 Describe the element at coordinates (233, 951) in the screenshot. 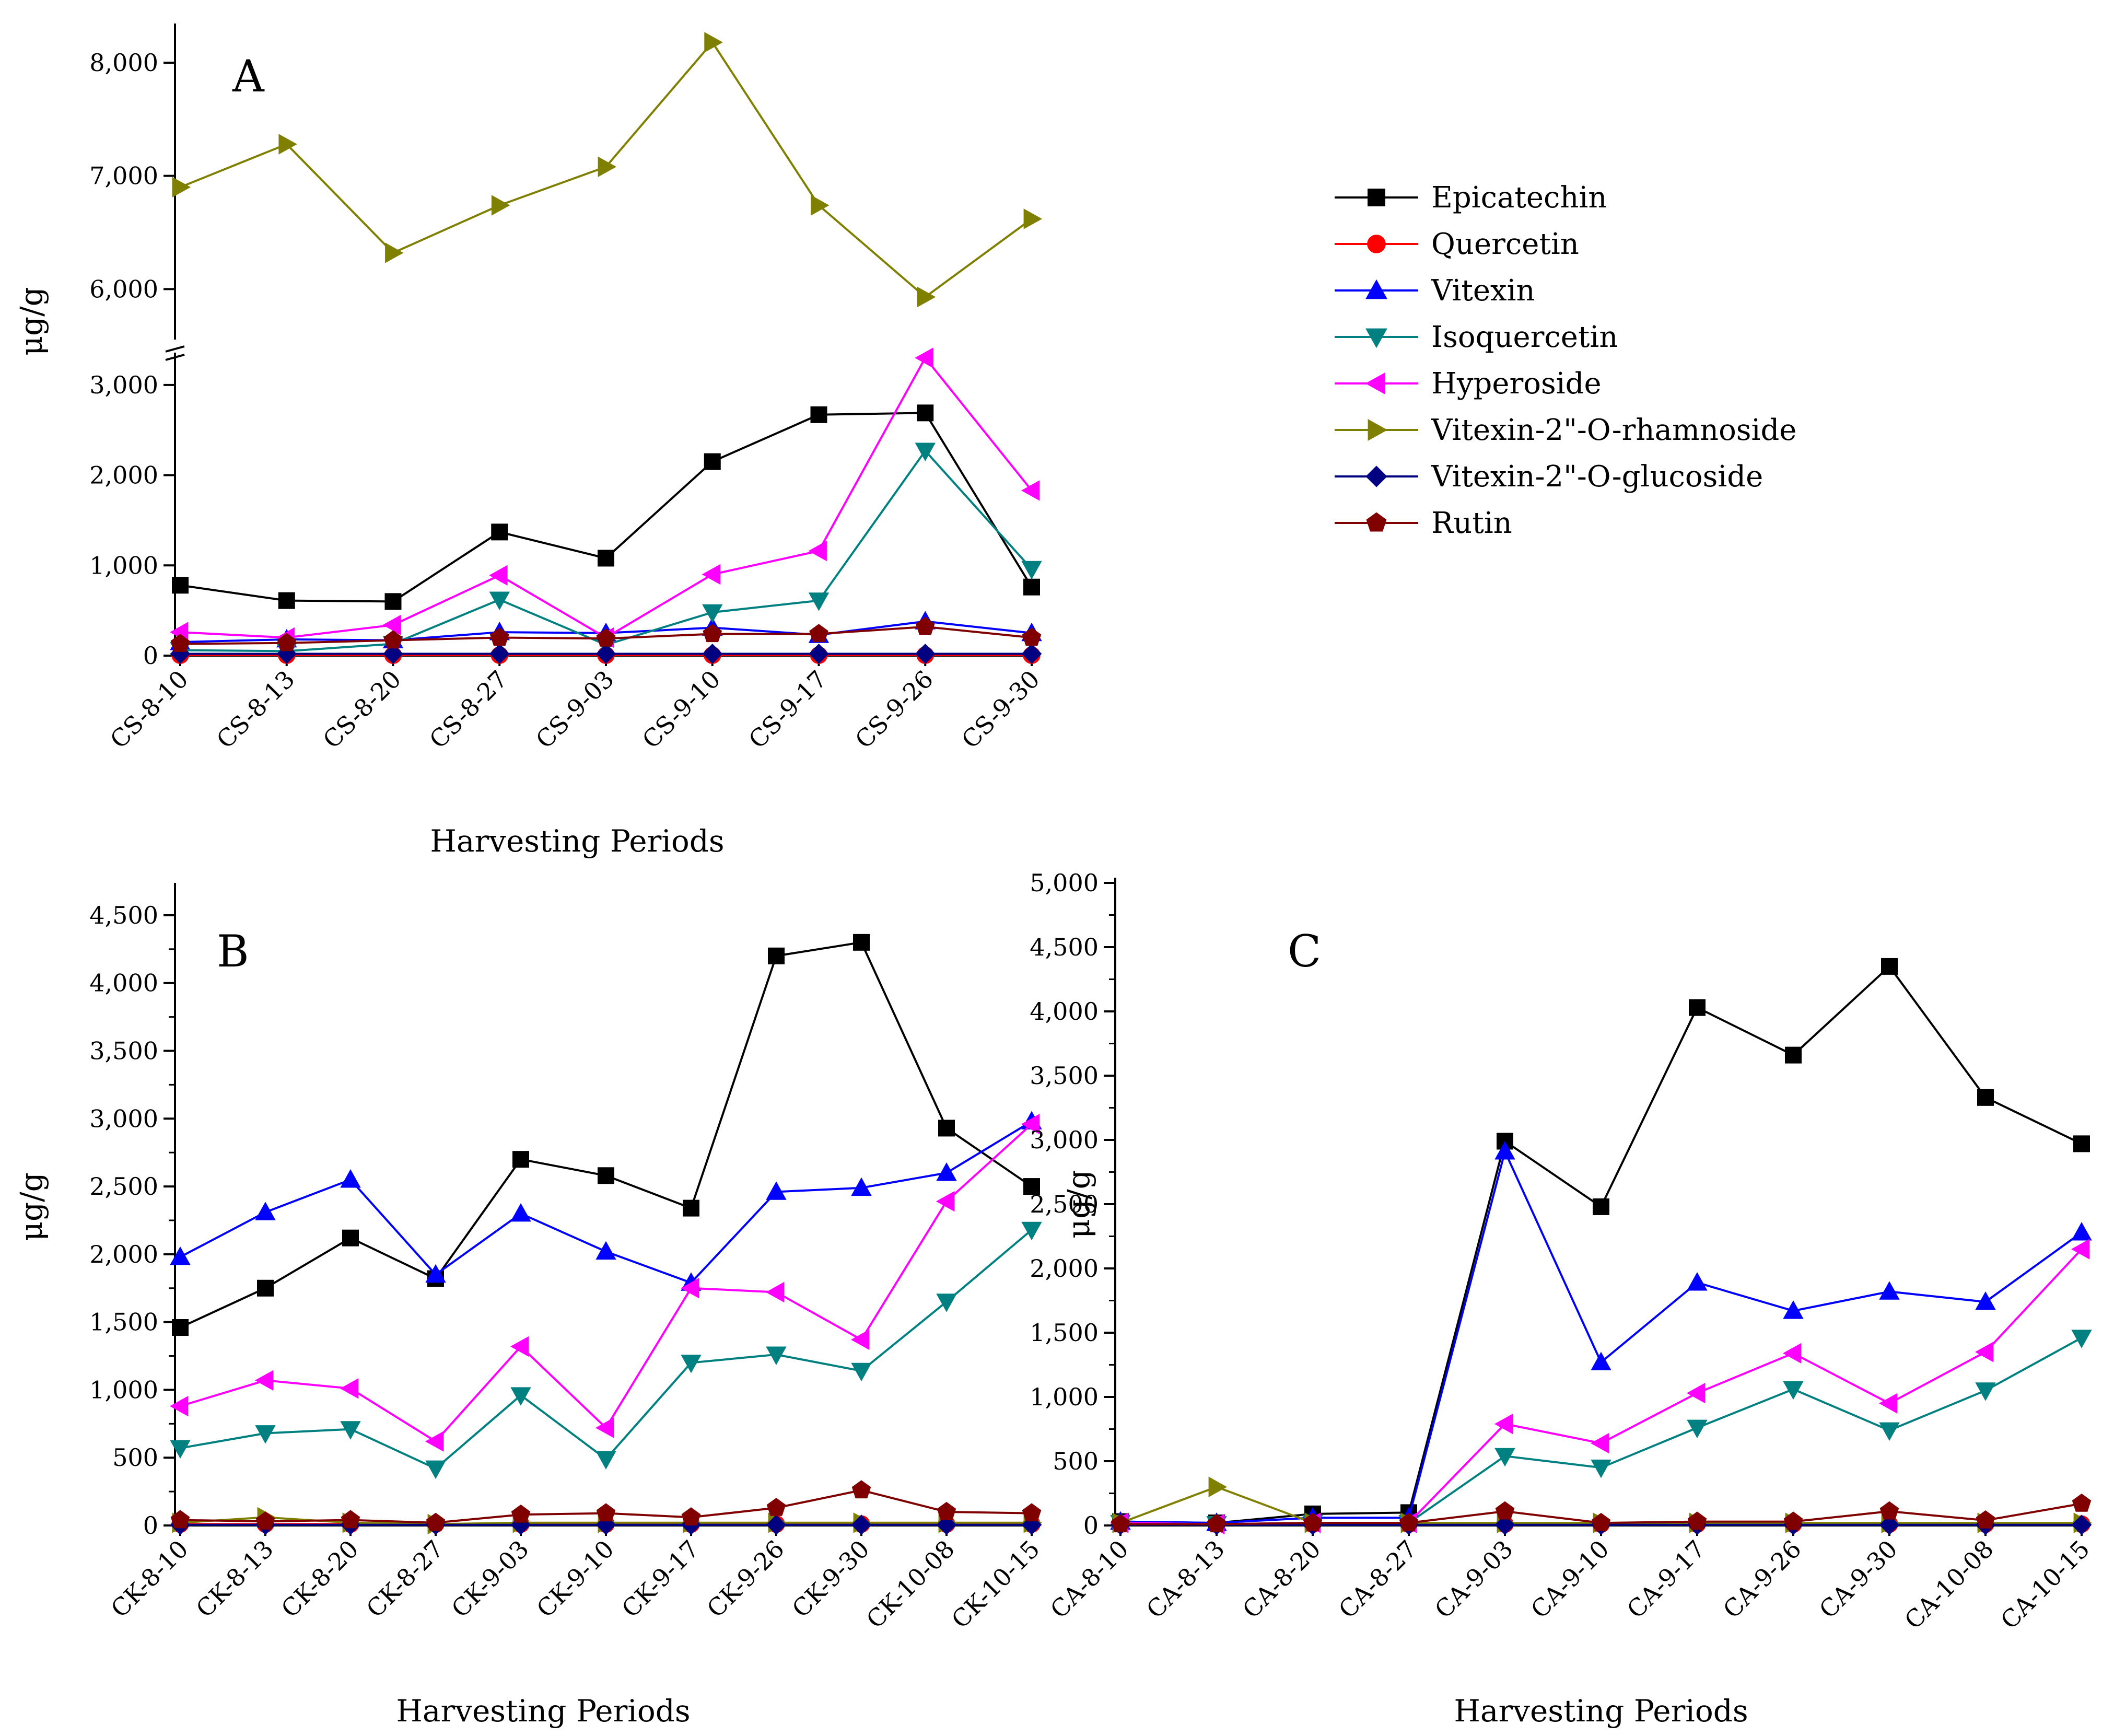

I see `panel-b-letter: B` at that location.